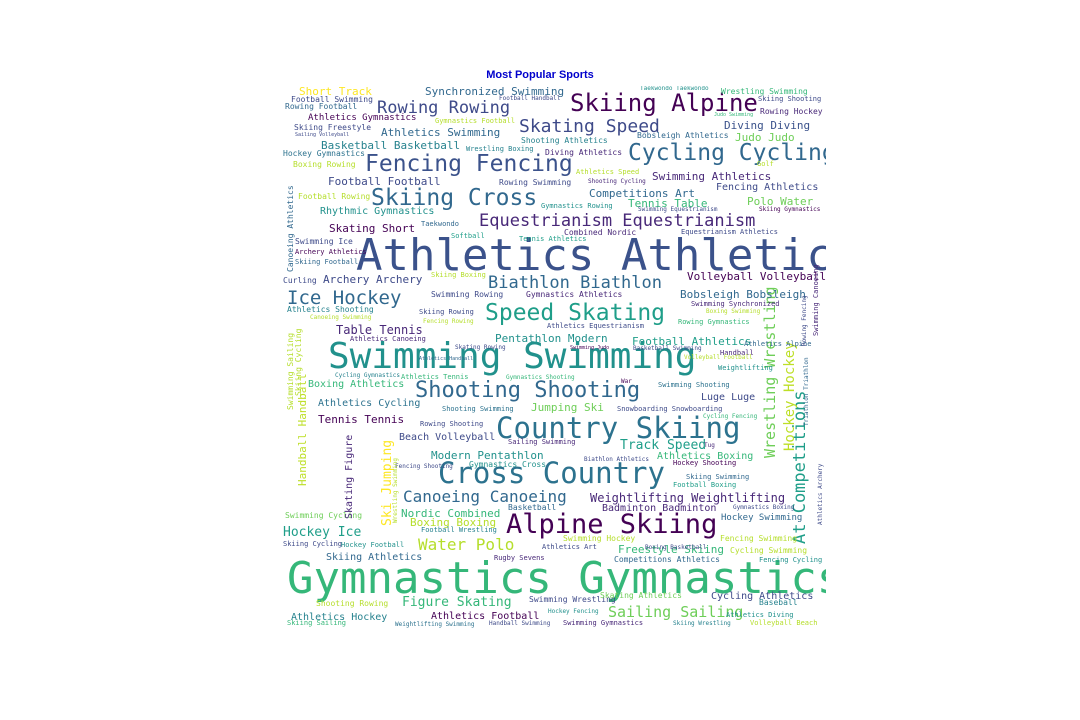  What do you see at coordinates (379, 330) in the screenshot?
I see `cloud-word: Table Tennis` at bounding box center [379, 330].